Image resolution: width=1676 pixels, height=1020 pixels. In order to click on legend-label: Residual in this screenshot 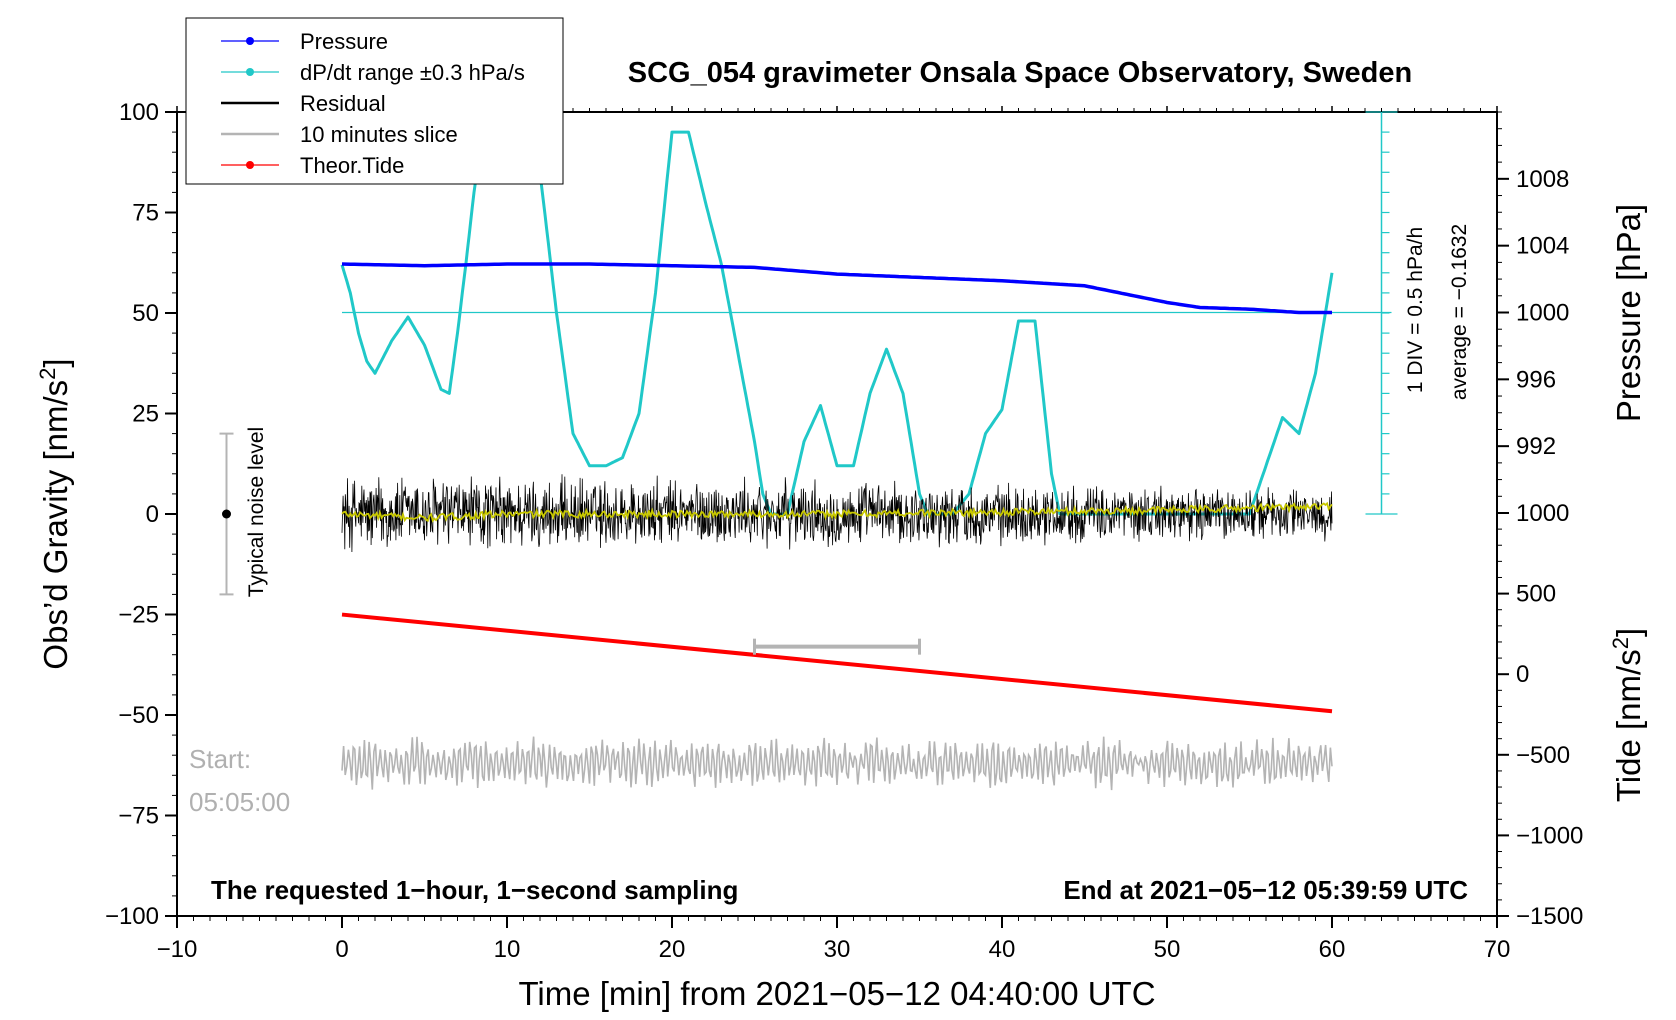, I will do `click(343, 103)`.